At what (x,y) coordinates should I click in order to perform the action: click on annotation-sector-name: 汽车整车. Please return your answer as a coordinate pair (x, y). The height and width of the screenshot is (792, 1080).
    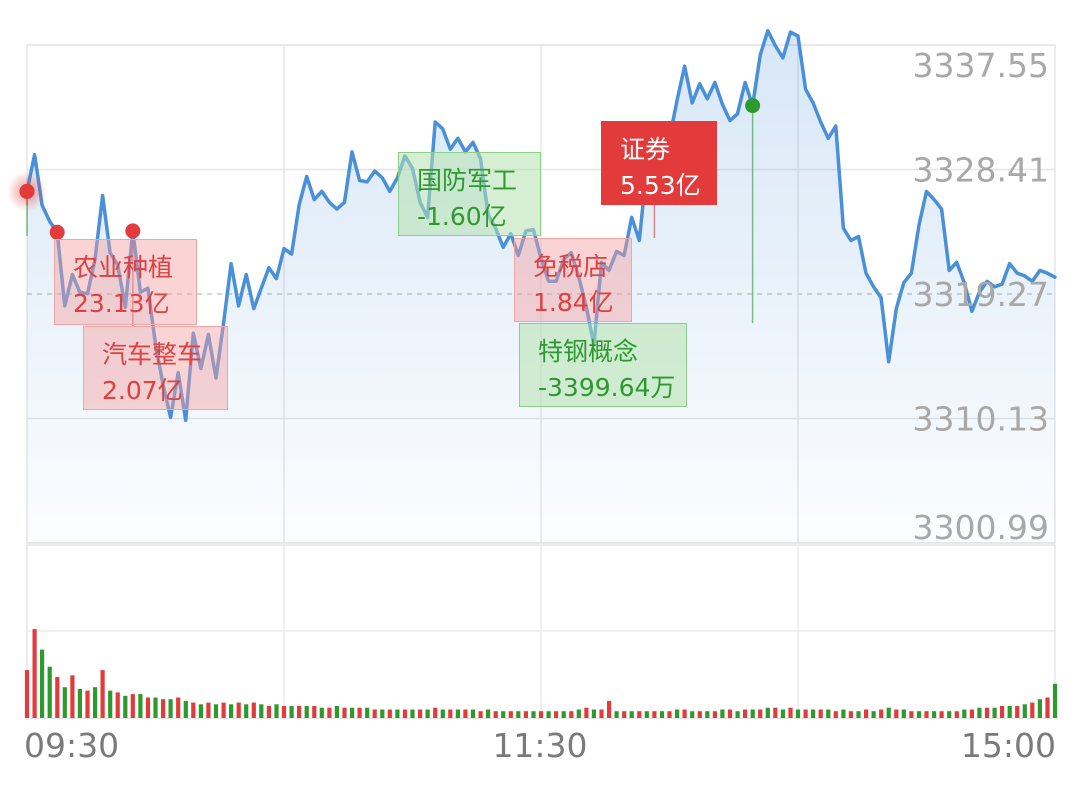
    Looking at the image, I should click on (152, 354).